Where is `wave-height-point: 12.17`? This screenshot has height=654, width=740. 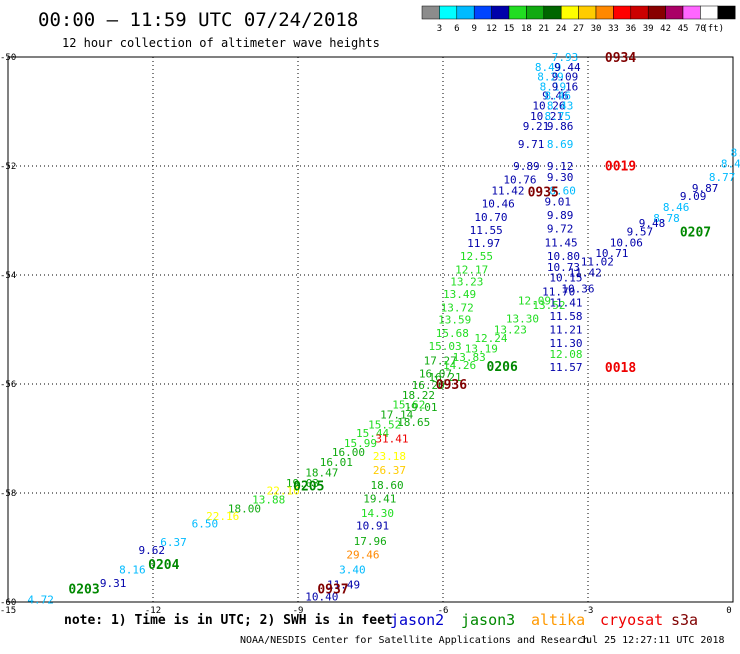
wave-height-point: 12.17 is located at coordinates (471, 270).